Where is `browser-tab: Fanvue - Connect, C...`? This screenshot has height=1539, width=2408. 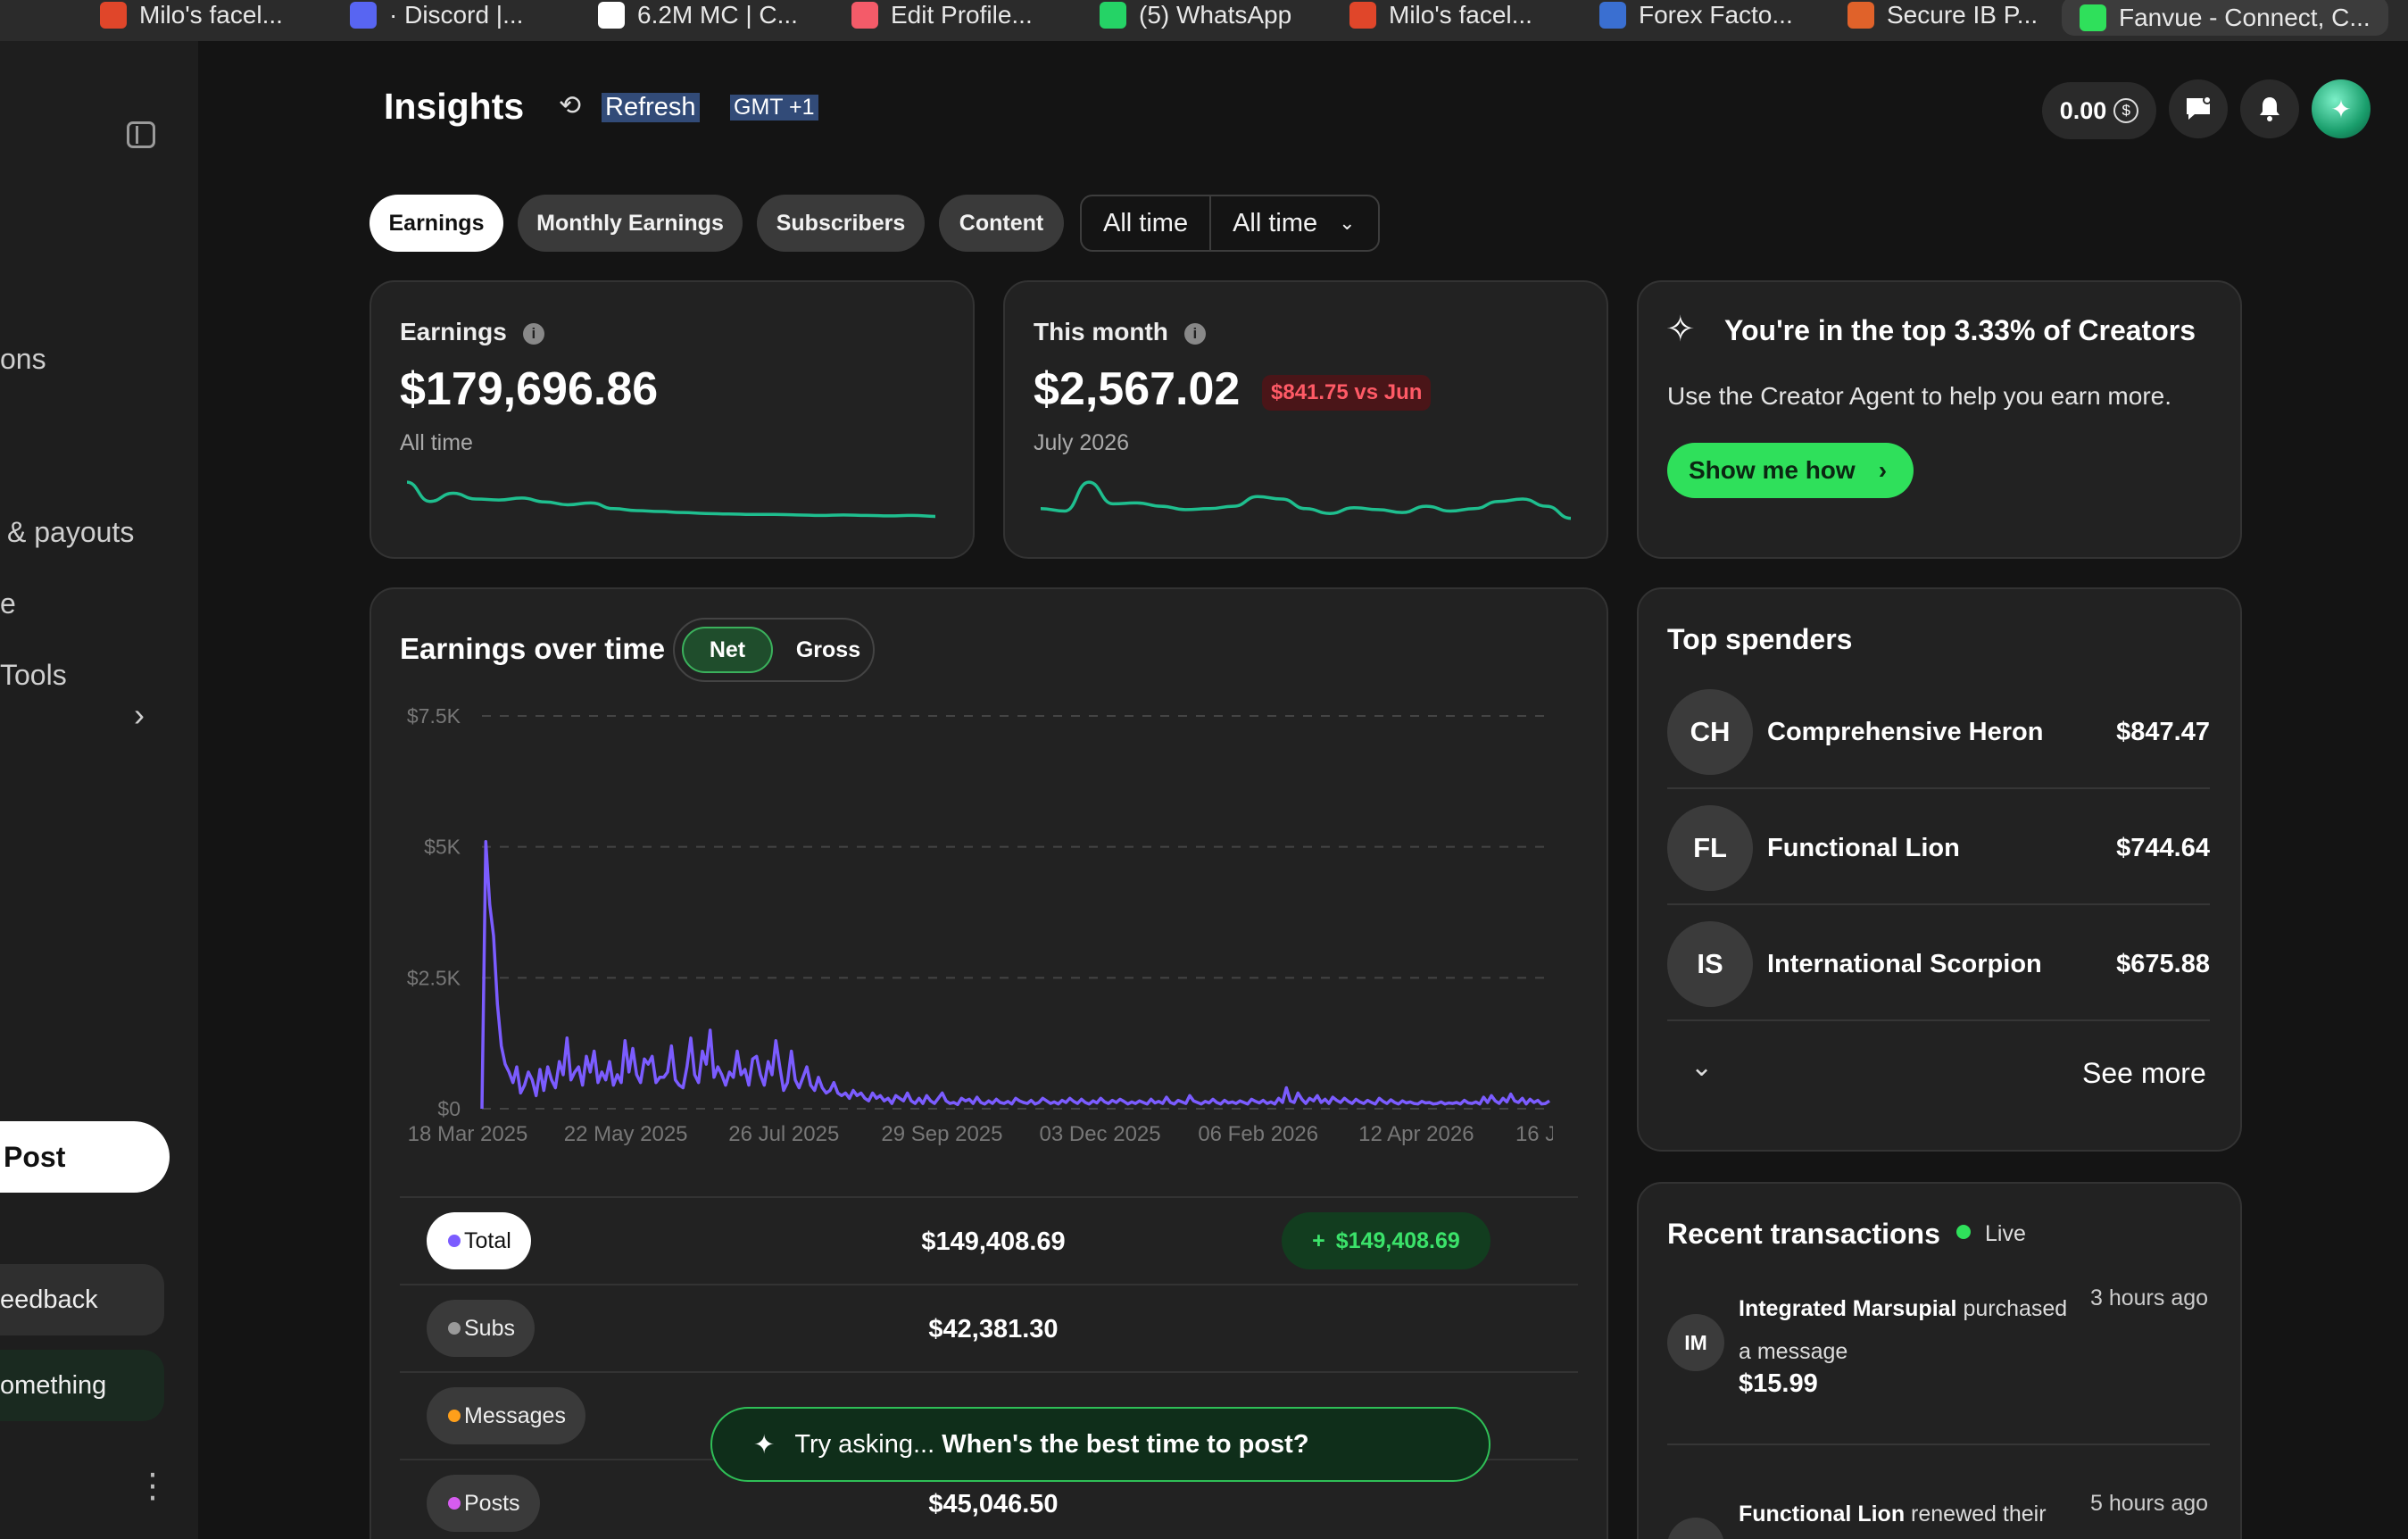 browser-tab: Fanvue - Connect, C... is located at coordinates (2225, 18).